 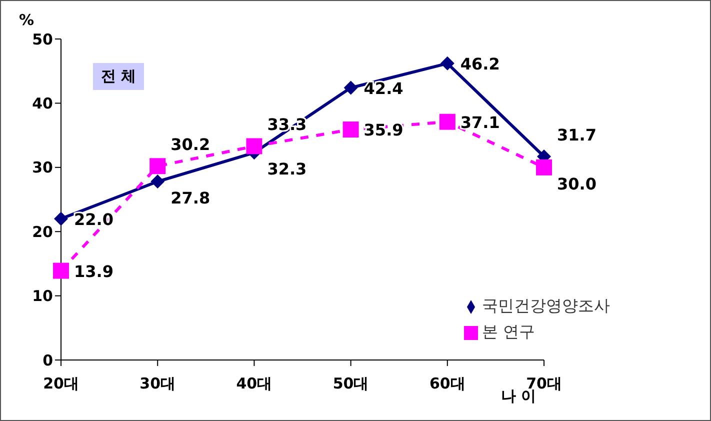 What do you see at coordinates (254, 383) in the screenshot?
I see `x-tick-label: 40대` at bounding box center [254, 383].